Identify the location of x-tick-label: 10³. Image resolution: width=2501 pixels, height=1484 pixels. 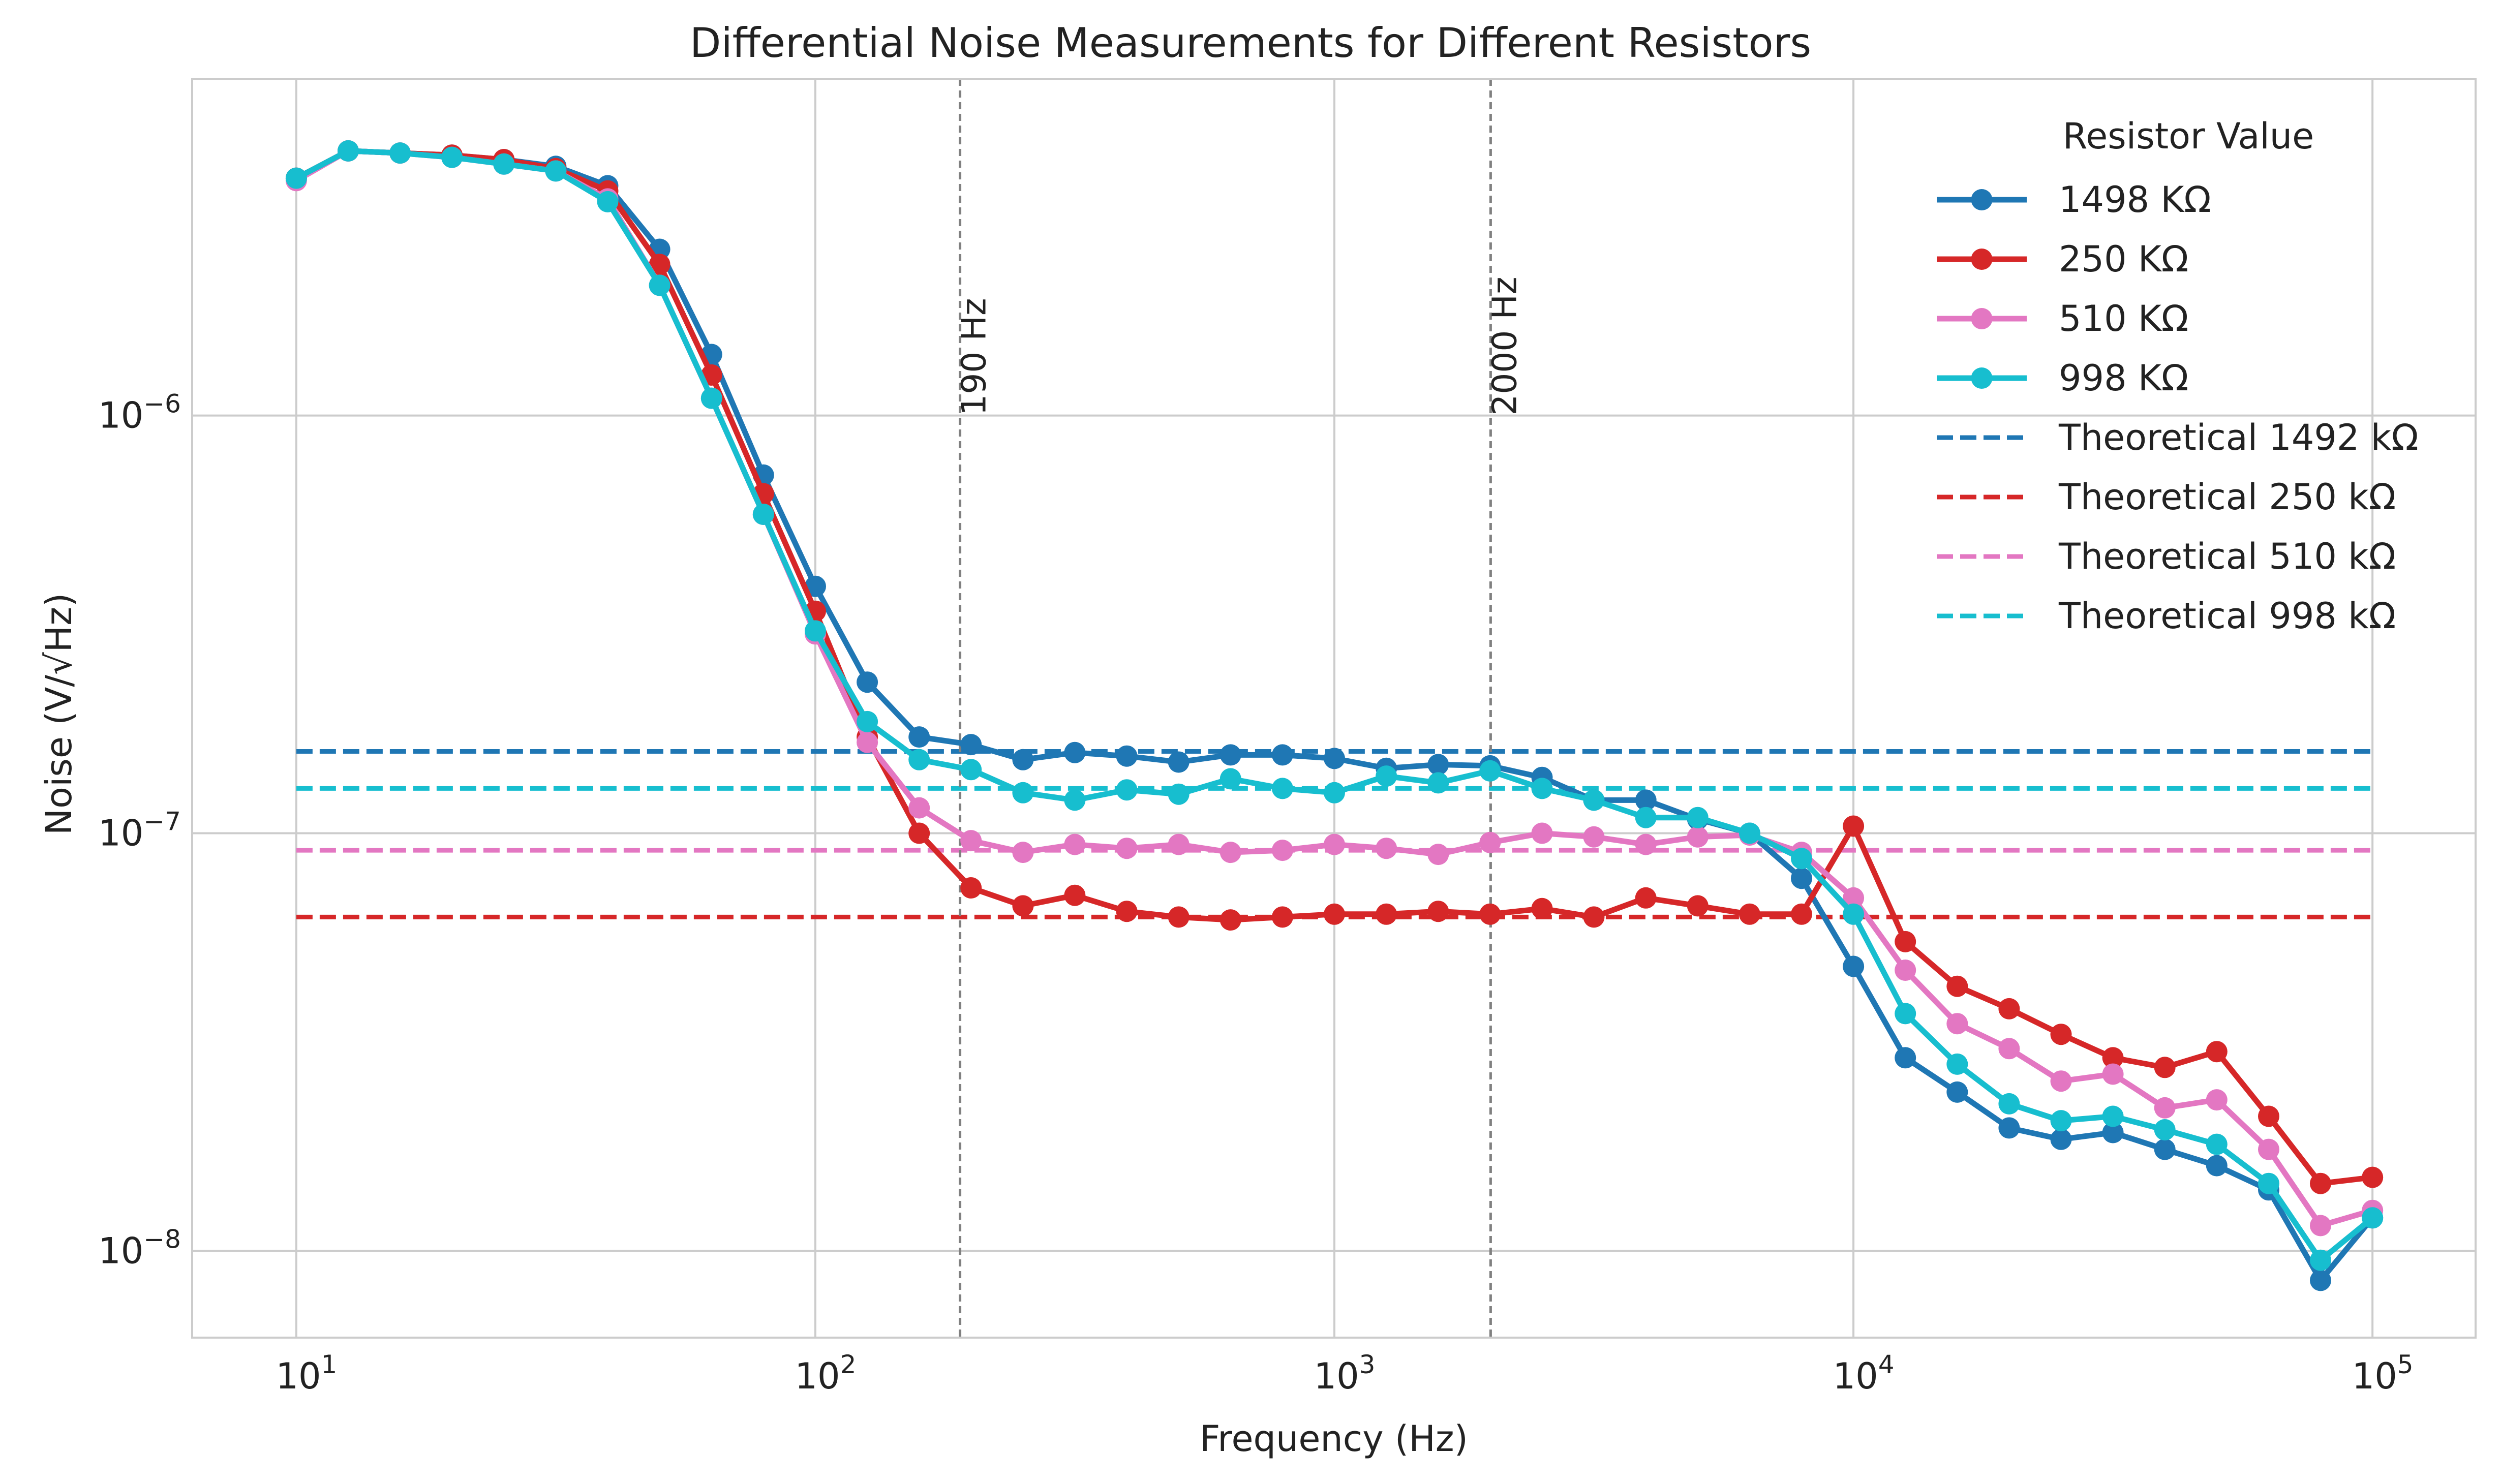
(1345, 1373).